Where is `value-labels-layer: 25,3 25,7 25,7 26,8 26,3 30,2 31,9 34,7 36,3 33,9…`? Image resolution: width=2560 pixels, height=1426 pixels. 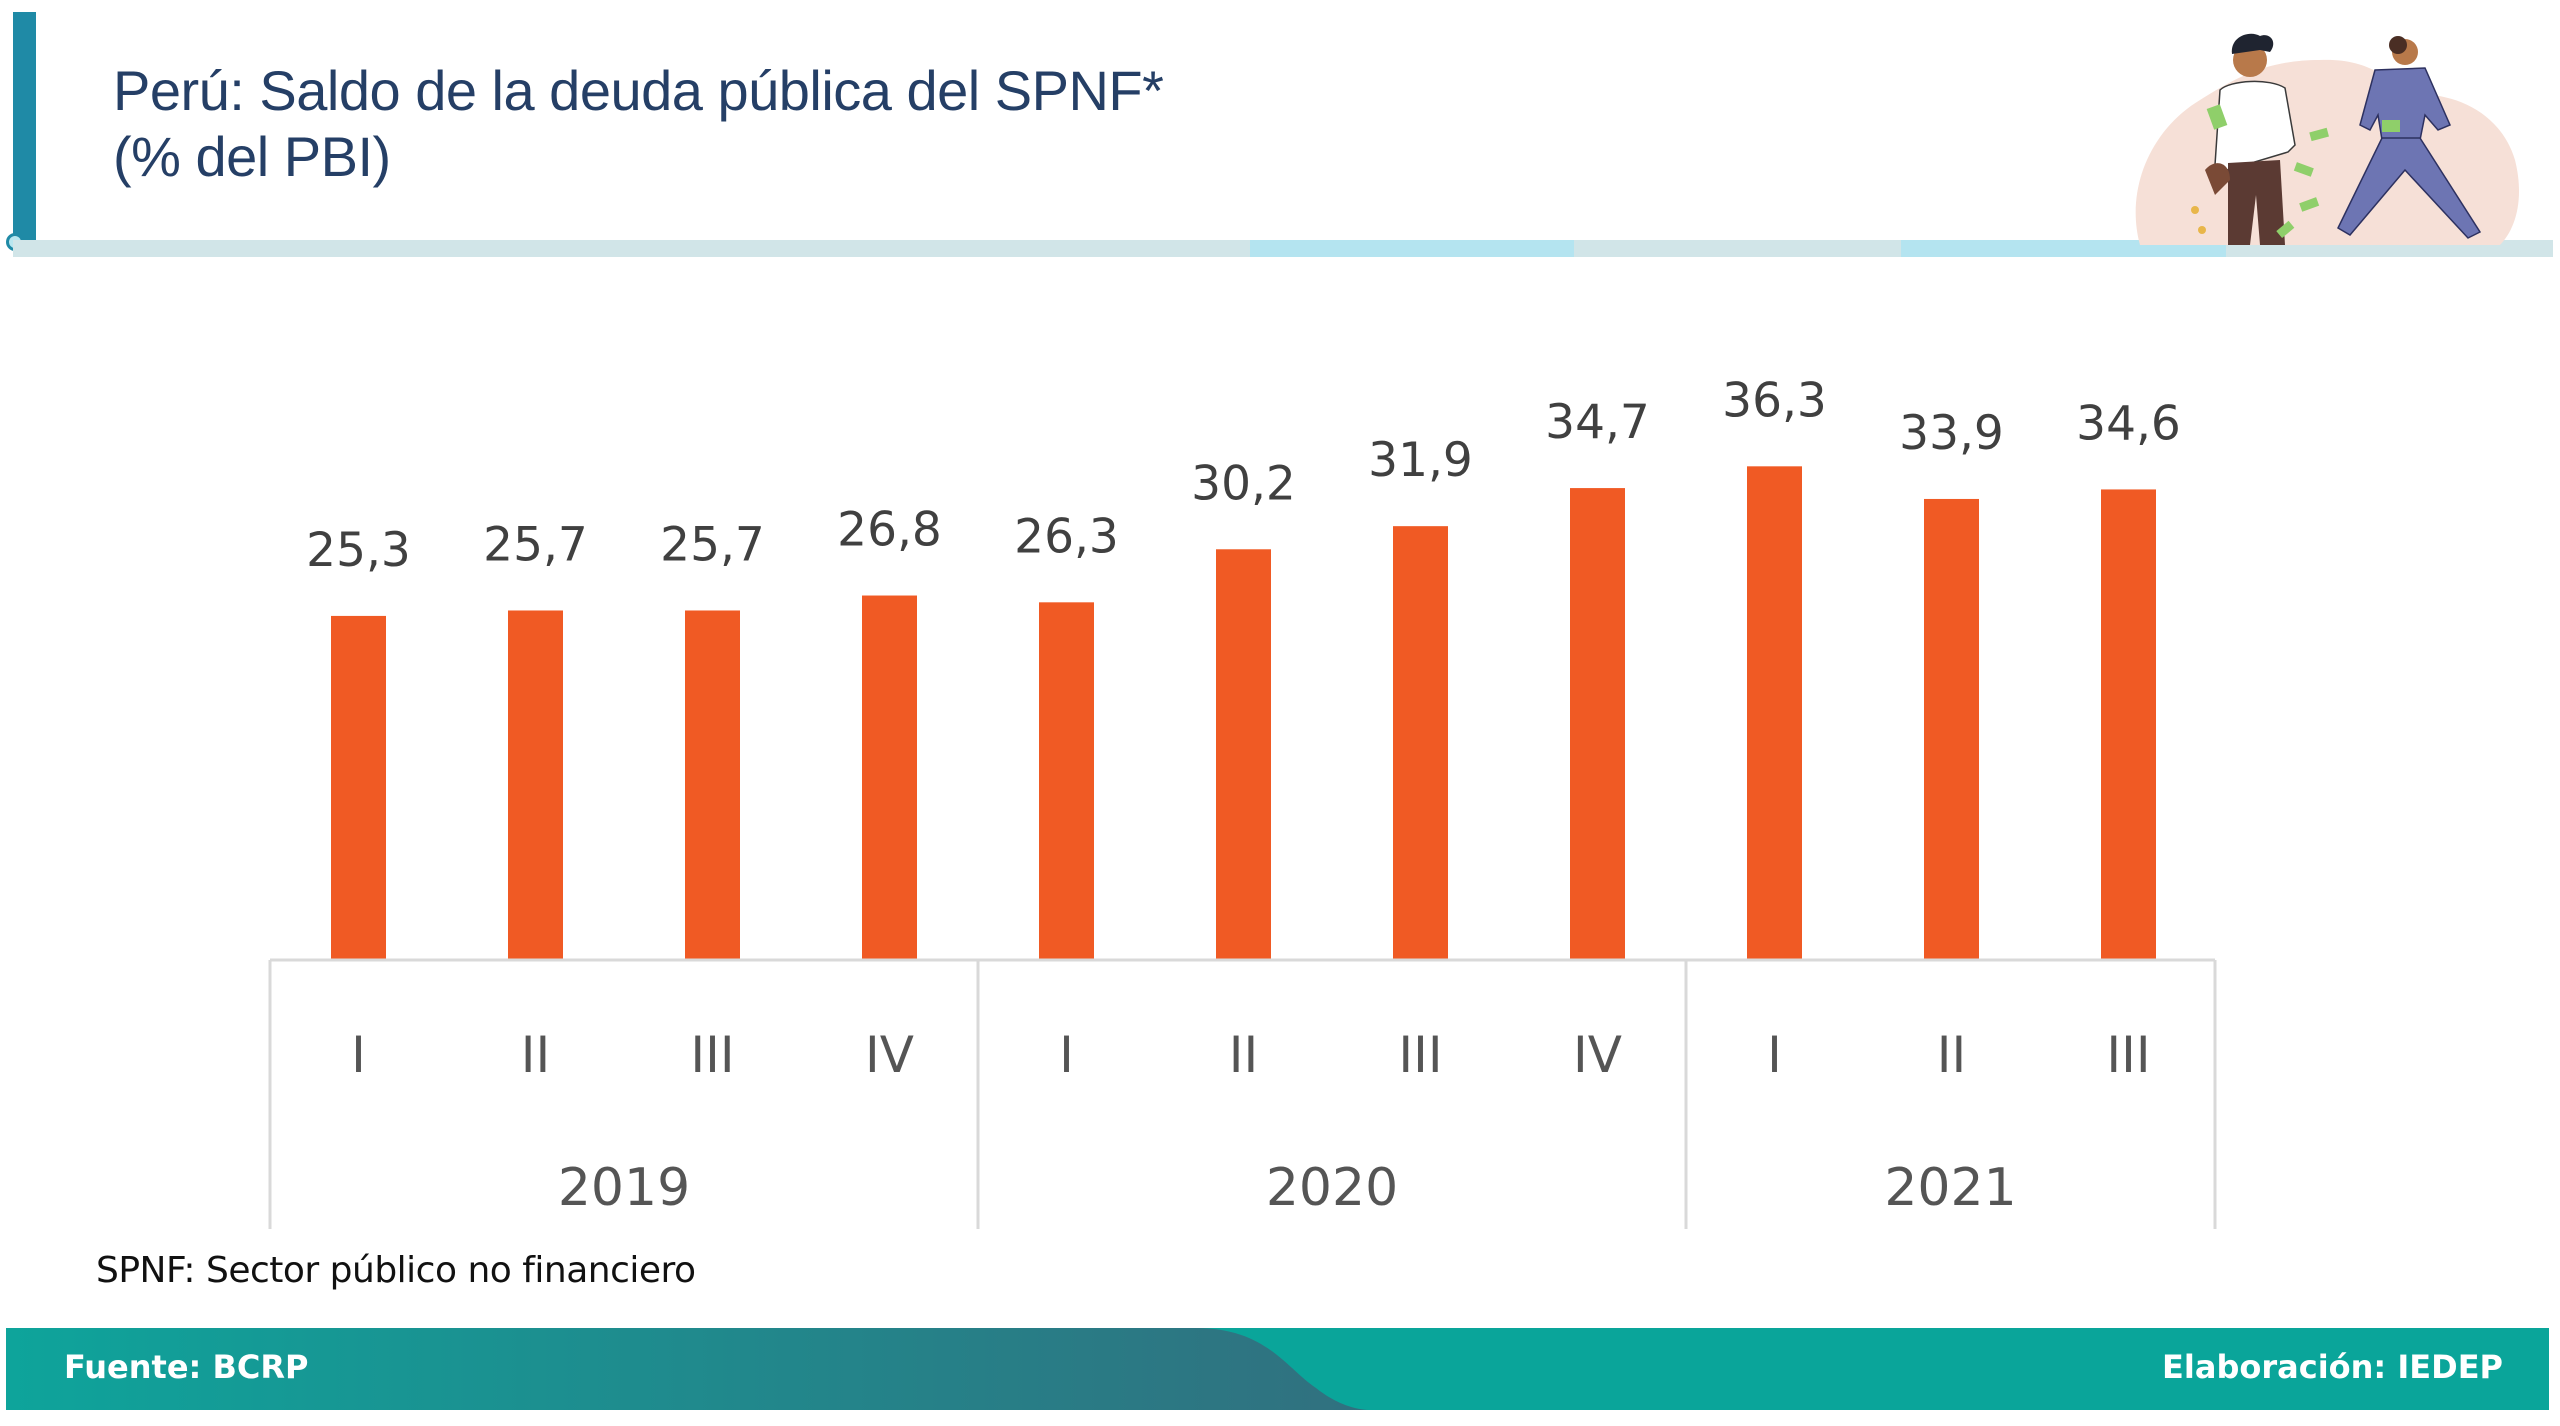
value-labels-layer: 25,3 25,7 25,7 26,8 26,3 30,2 31,9 34,7 36,3 33,9… is located at coordinates (1243, 475).